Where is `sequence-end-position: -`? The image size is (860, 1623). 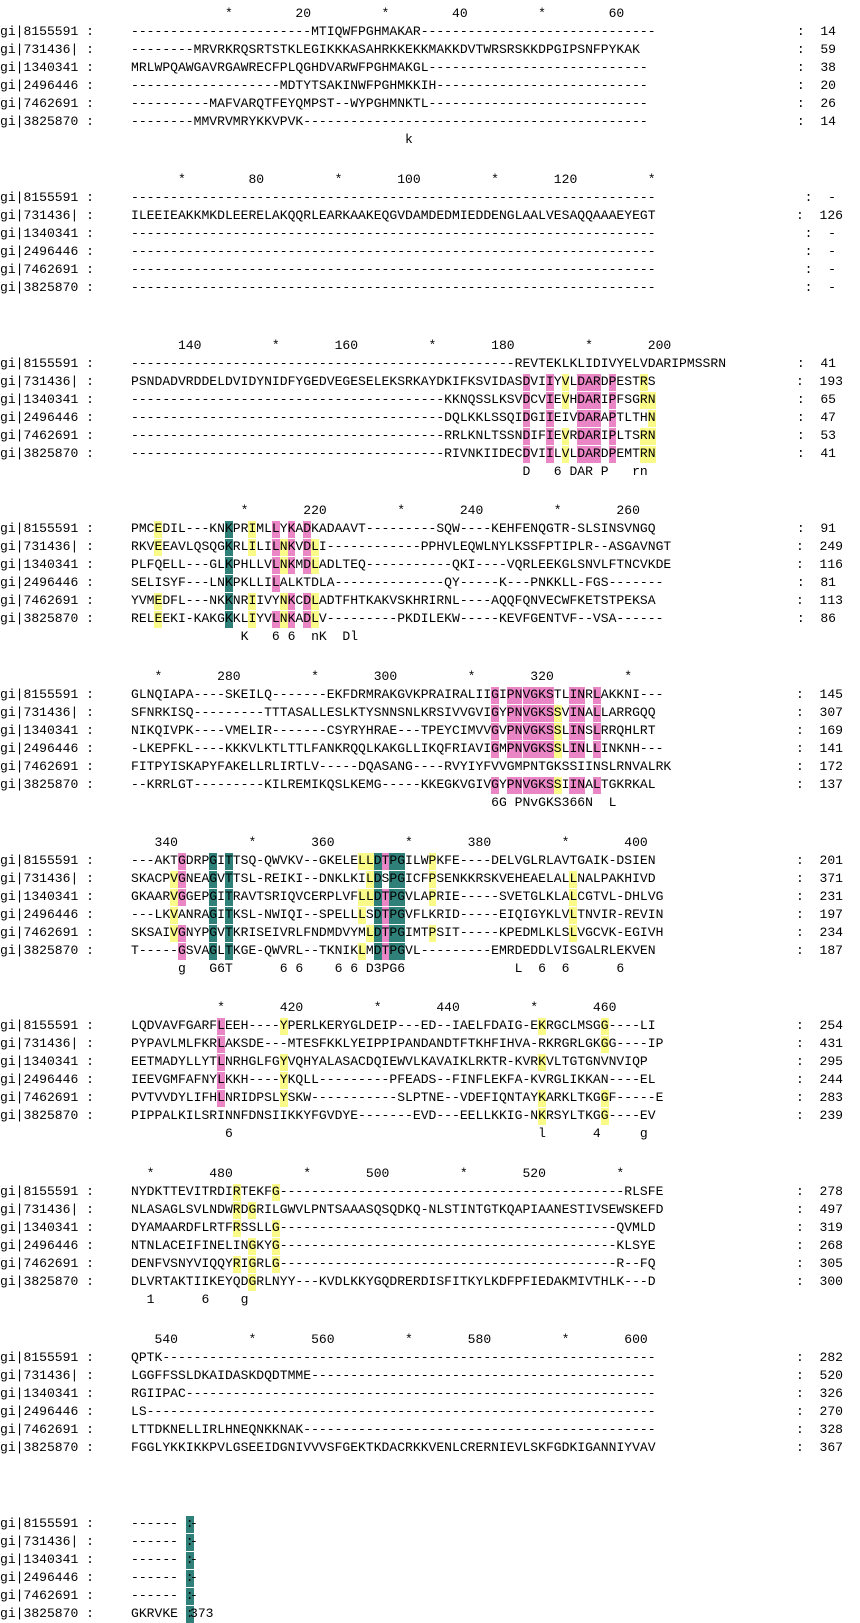
sequence-end-position: - is located at coordinates (194, 1577).